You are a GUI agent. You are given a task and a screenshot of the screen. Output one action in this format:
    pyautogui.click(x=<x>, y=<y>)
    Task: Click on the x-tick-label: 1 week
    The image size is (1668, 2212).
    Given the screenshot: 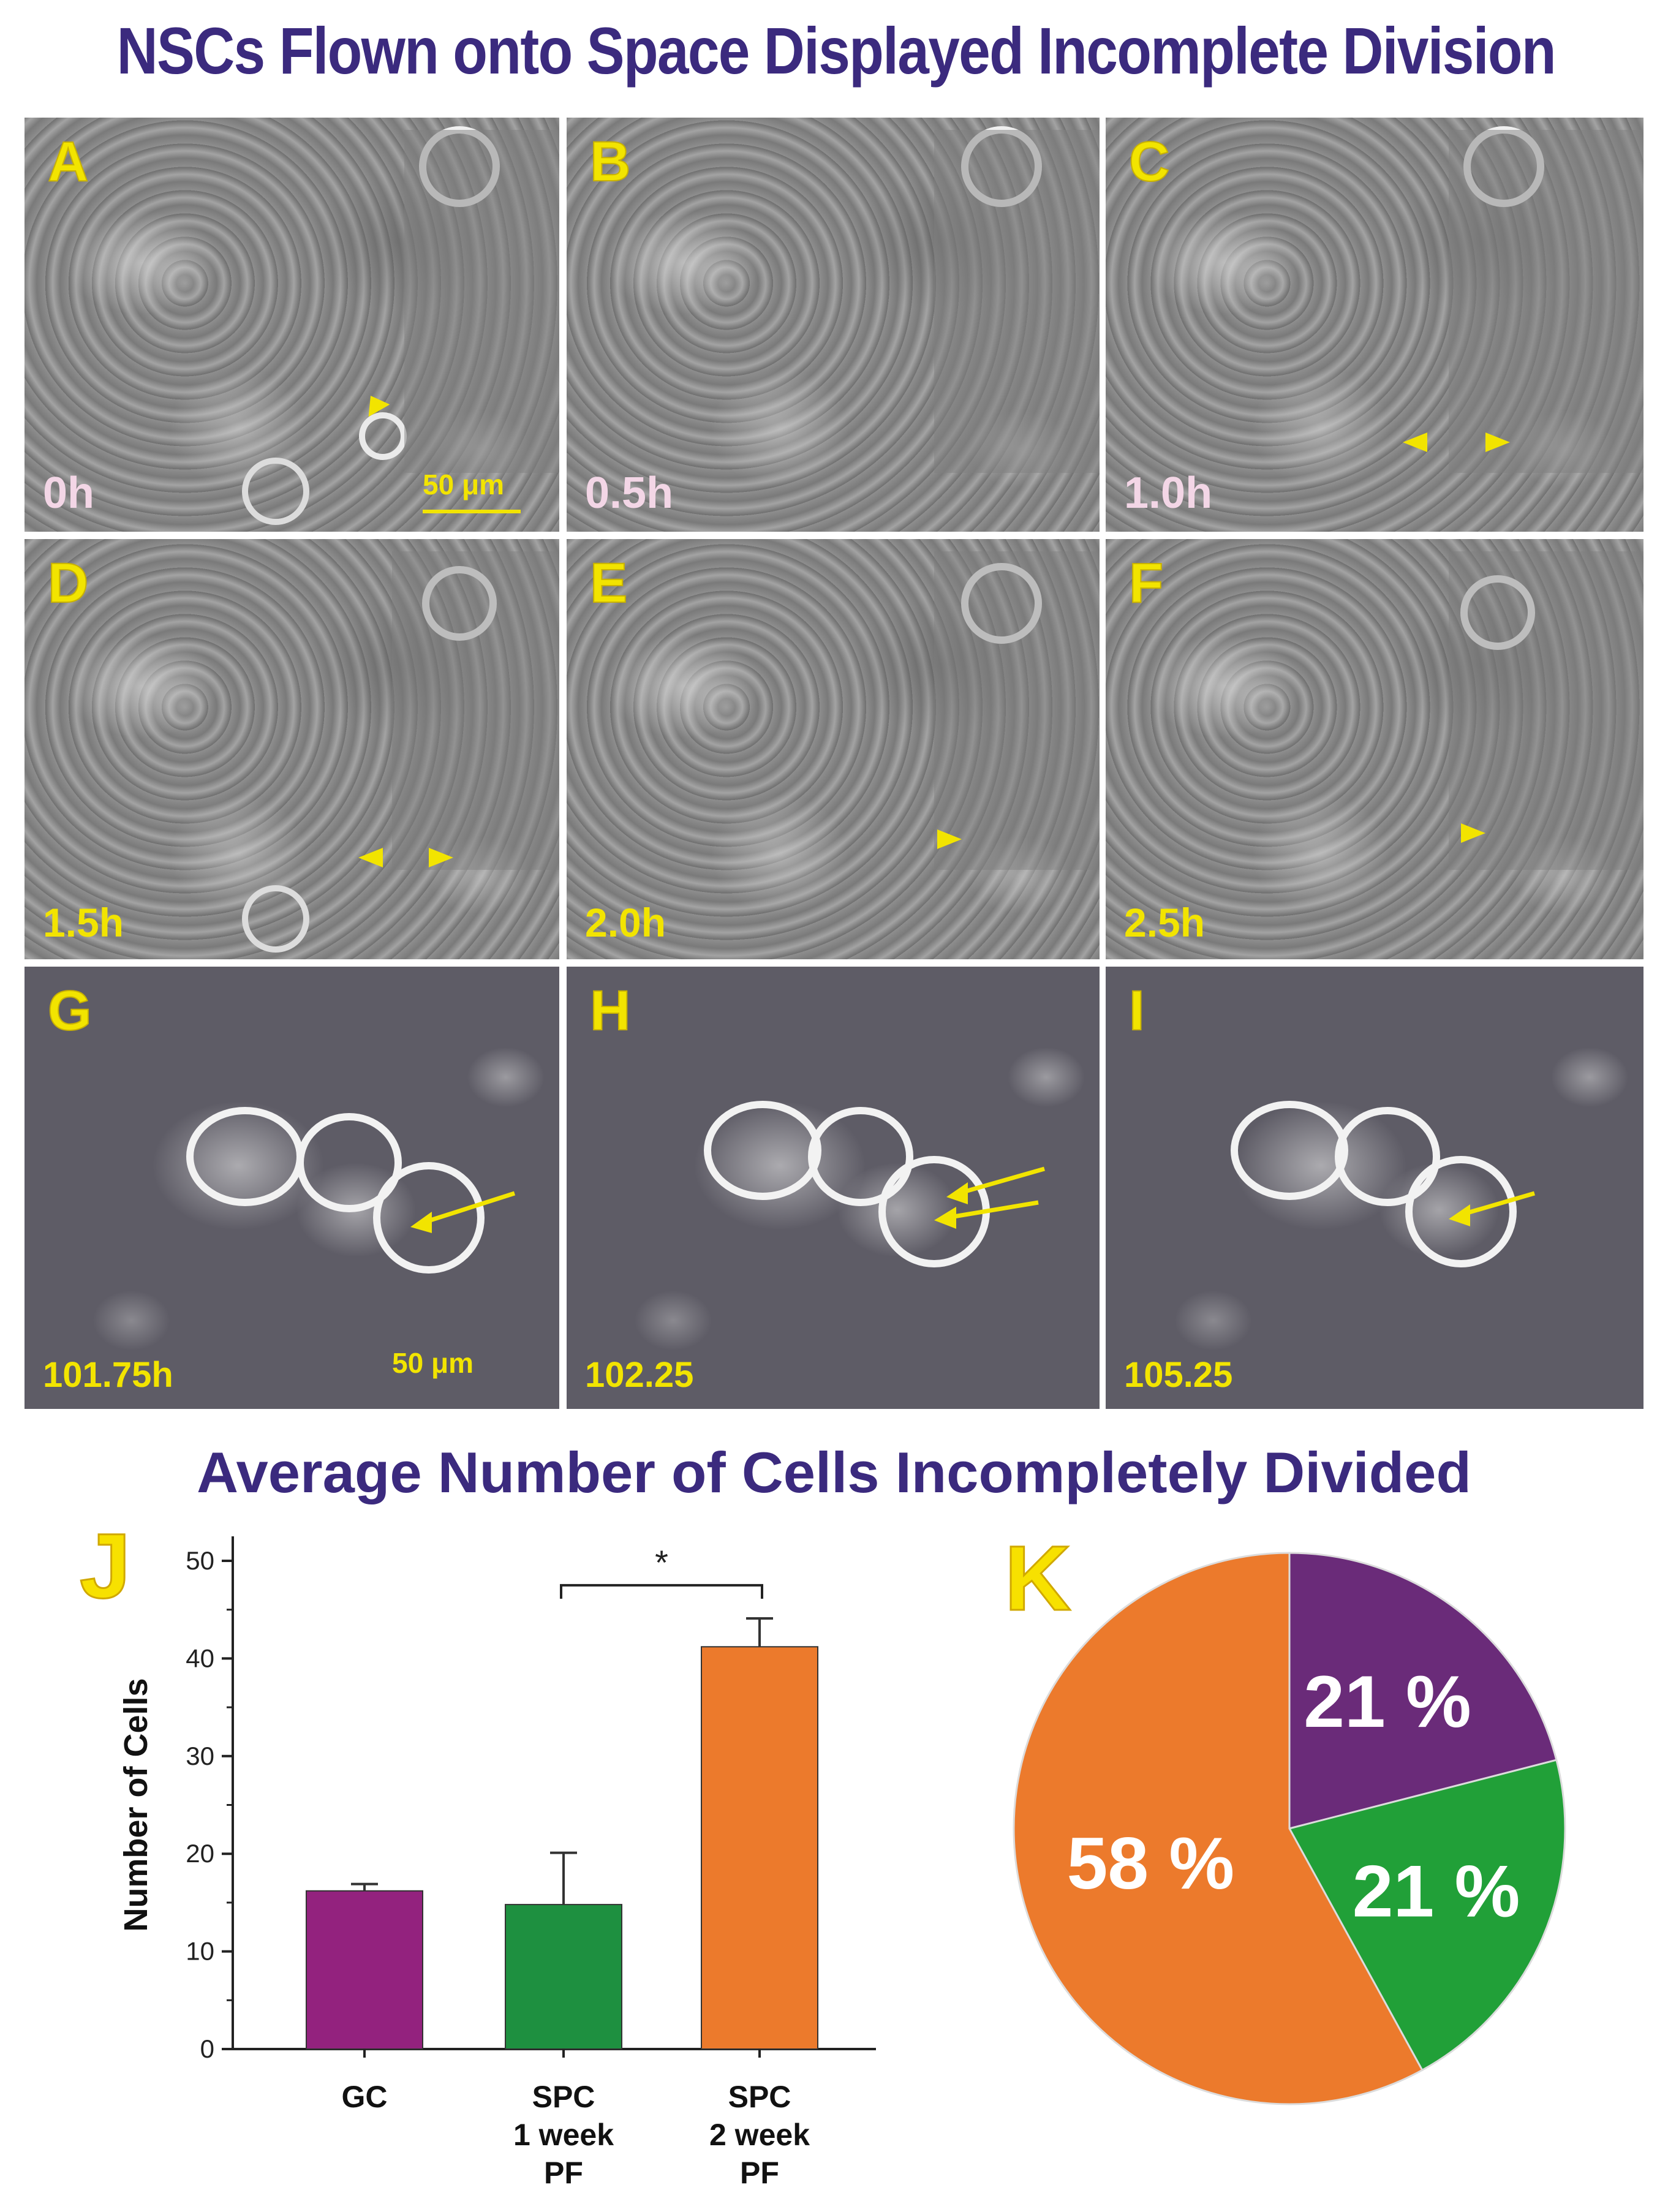 What is the action you would take?
    pyautogui.click(x=563, y=2135)
    